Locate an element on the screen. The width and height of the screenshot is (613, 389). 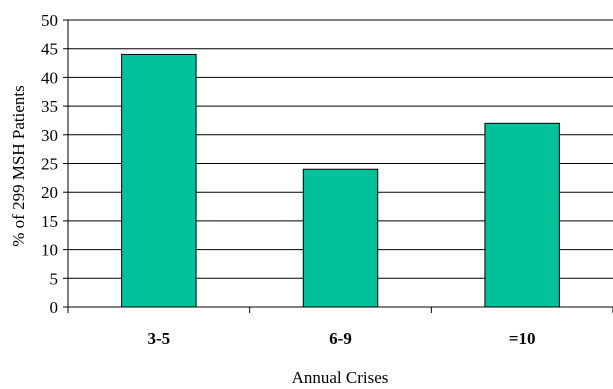
x-ticks: 3-5 6-9 =10 is located at coordinates (340, 327).